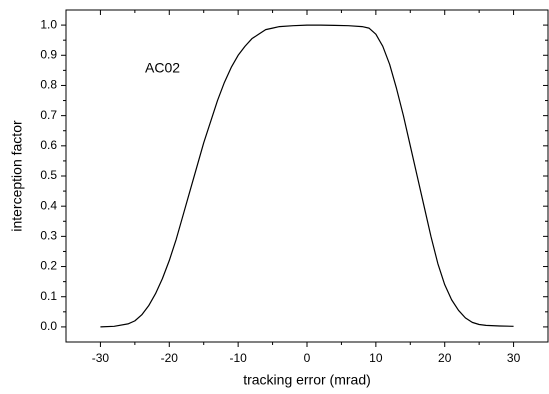 The height and width of the screenshot is (394, 549). I want to click on x-tick-label: -20, so click(170, 358).